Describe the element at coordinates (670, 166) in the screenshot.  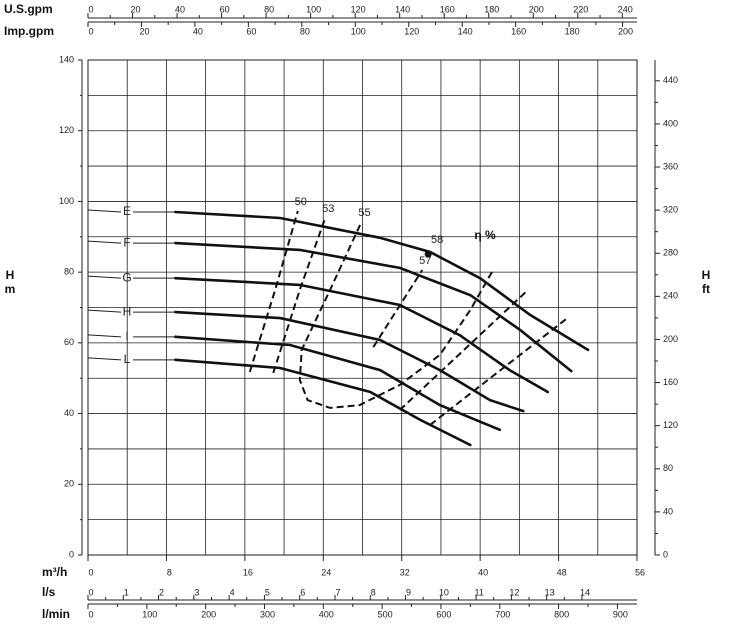
I see `y2-tick-label: 360` at that location.